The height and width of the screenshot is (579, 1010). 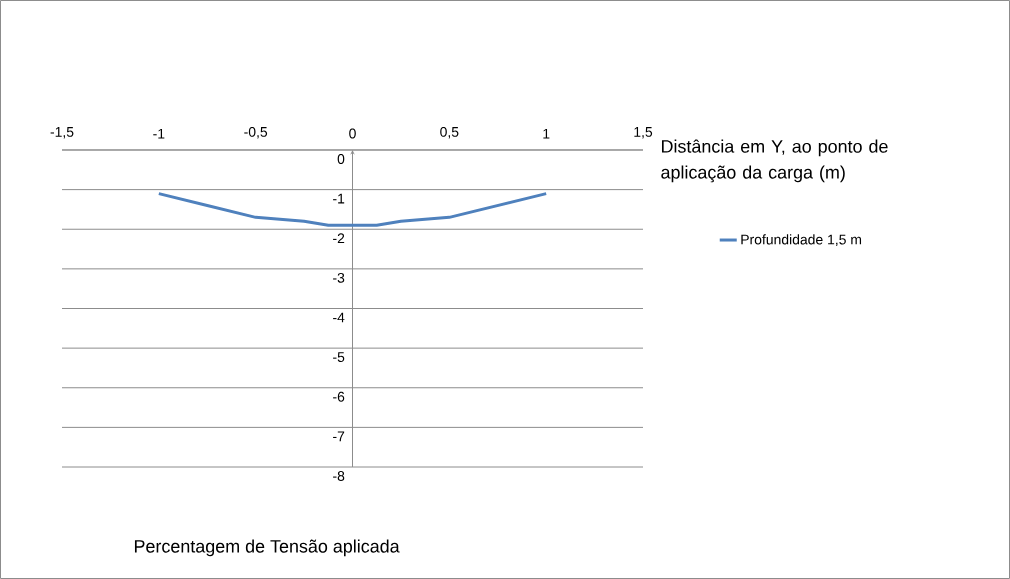 I want to click on y-tick-label: -8, so click(x=339, y=476).